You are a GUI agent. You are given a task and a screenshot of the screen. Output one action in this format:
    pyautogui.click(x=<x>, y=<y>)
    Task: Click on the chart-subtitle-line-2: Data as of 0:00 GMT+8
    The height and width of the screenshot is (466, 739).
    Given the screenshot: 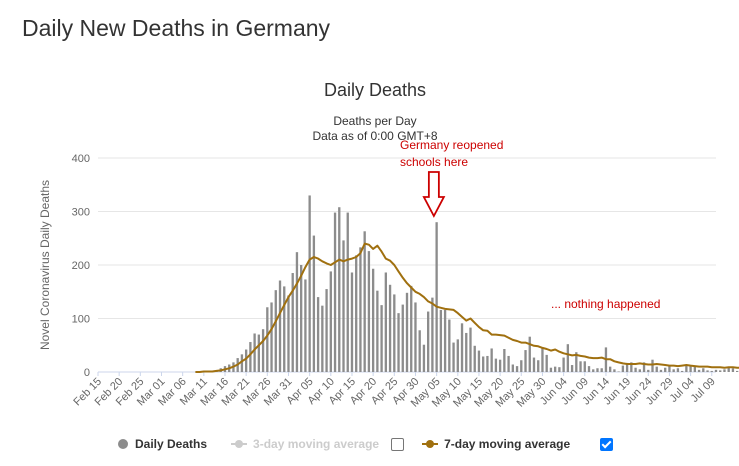 What is the action you would take?
    pyautogui.click(x=375, y=136)
    